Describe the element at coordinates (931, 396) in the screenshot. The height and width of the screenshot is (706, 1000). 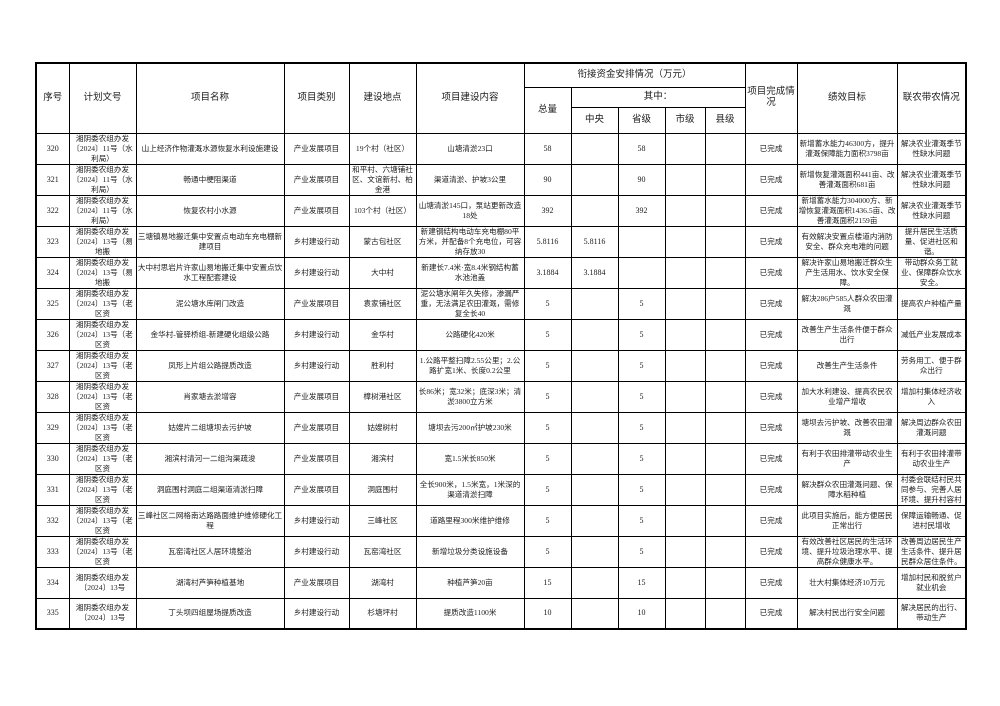
I see `cell-farmers: 增加村集体经济收入` at that location.